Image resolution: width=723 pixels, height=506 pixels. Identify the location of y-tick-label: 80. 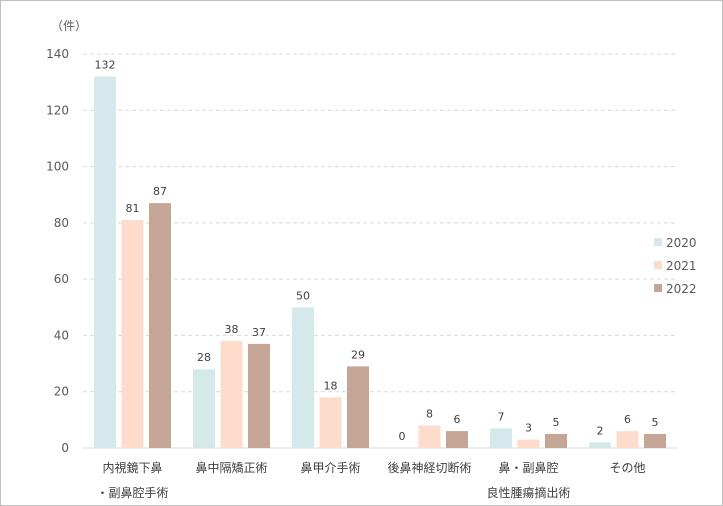
(61, 223).